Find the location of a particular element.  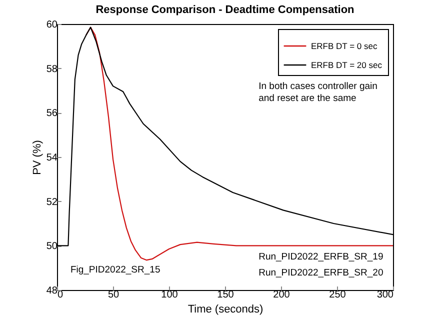

x-axis-title: Time (seconds) is located at coordinates (226, 310).